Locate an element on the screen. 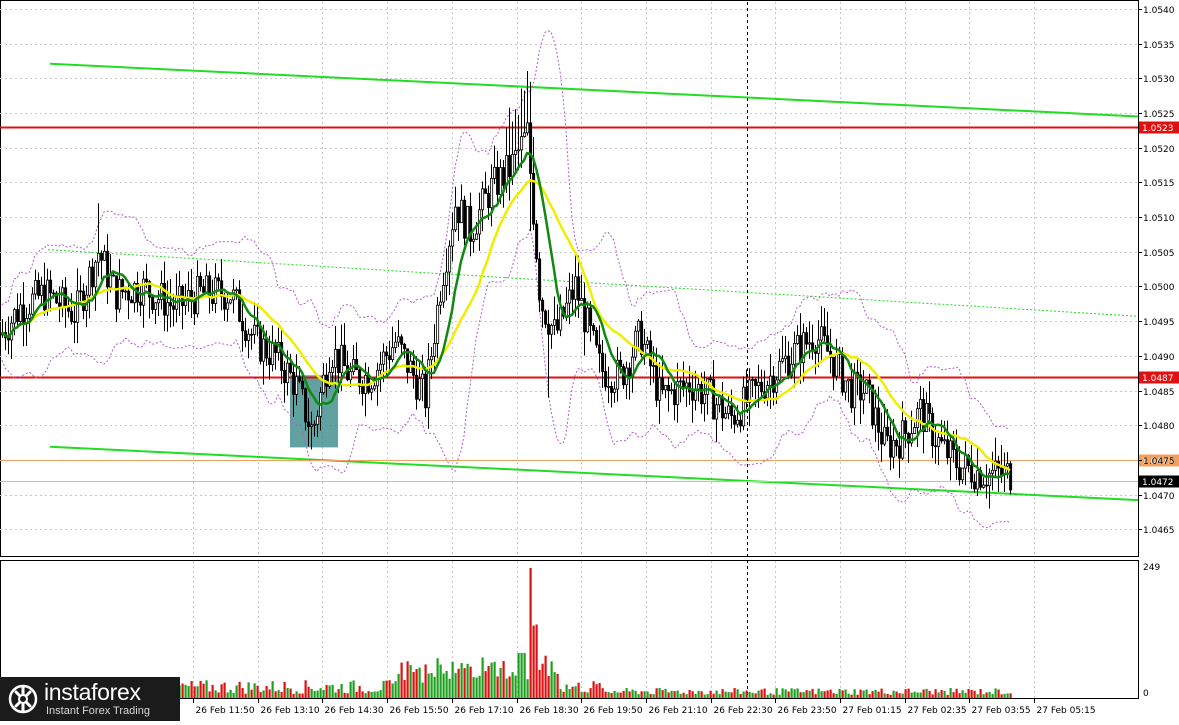  price-tick-label: 1.0485 is located at coordinates (1159, 393).